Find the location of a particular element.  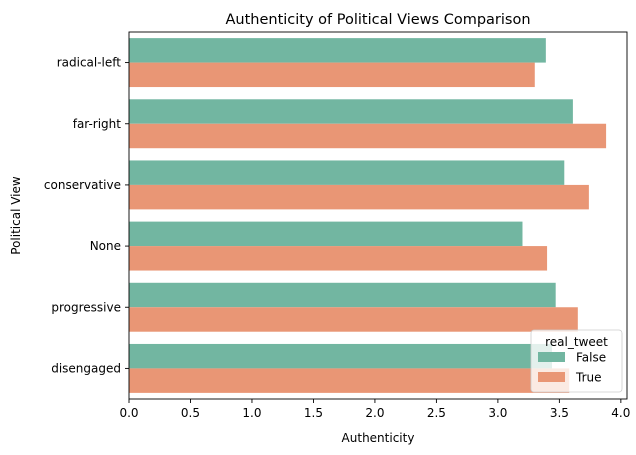

legend-label-false: False is located at coordinates (591, 358).